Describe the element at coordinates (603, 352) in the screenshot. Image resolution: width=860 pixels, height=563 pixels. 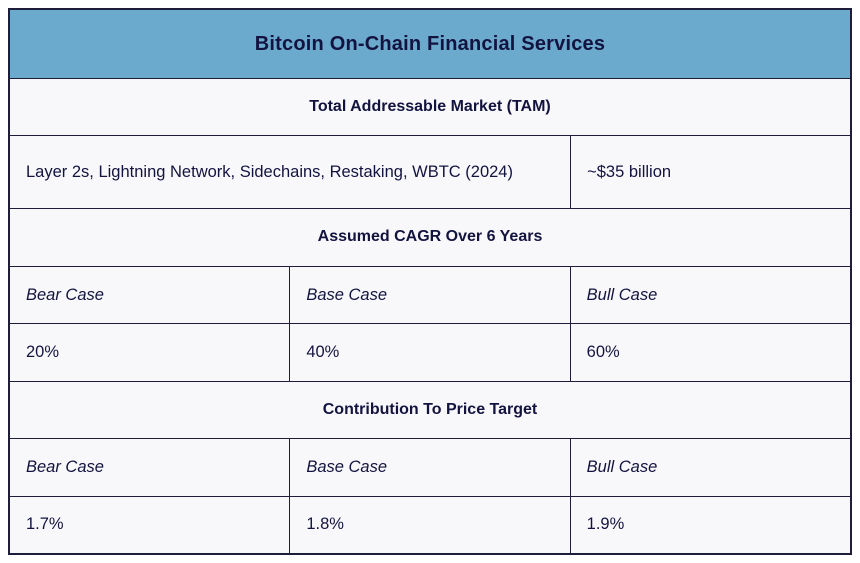
I see `cagr-bull-value: 60%` at that location.